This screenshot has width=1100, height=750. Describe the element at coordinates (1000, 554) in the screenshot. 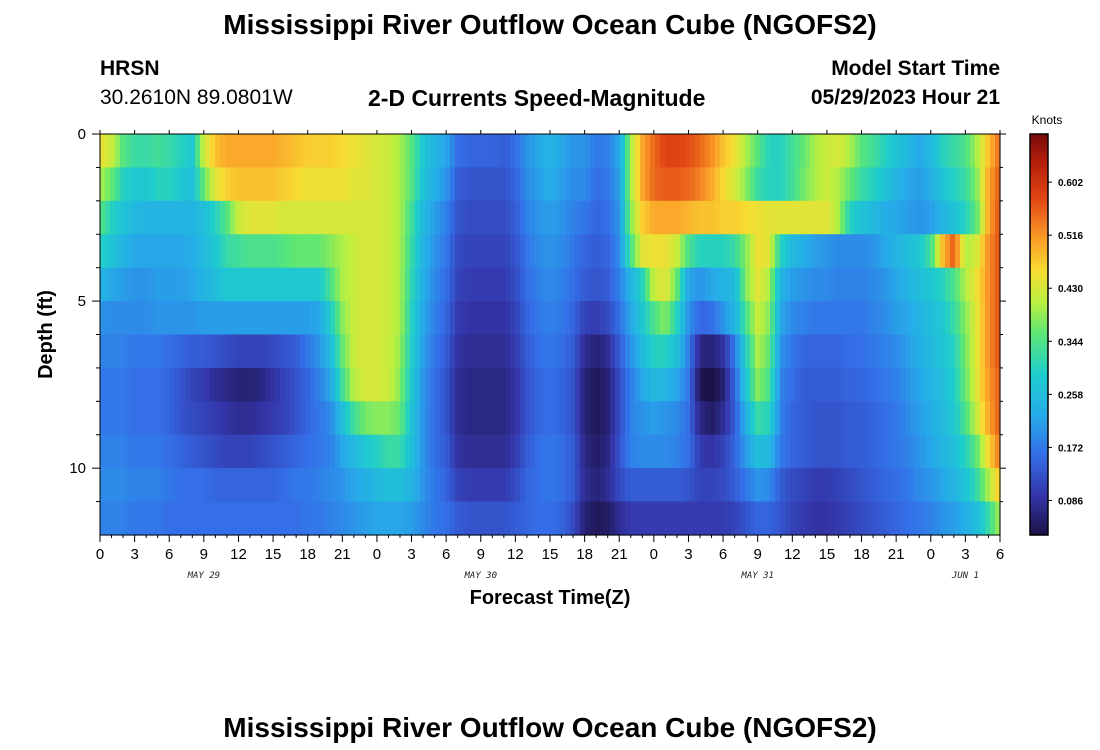

I see `x-tick-label: 6` at that location.